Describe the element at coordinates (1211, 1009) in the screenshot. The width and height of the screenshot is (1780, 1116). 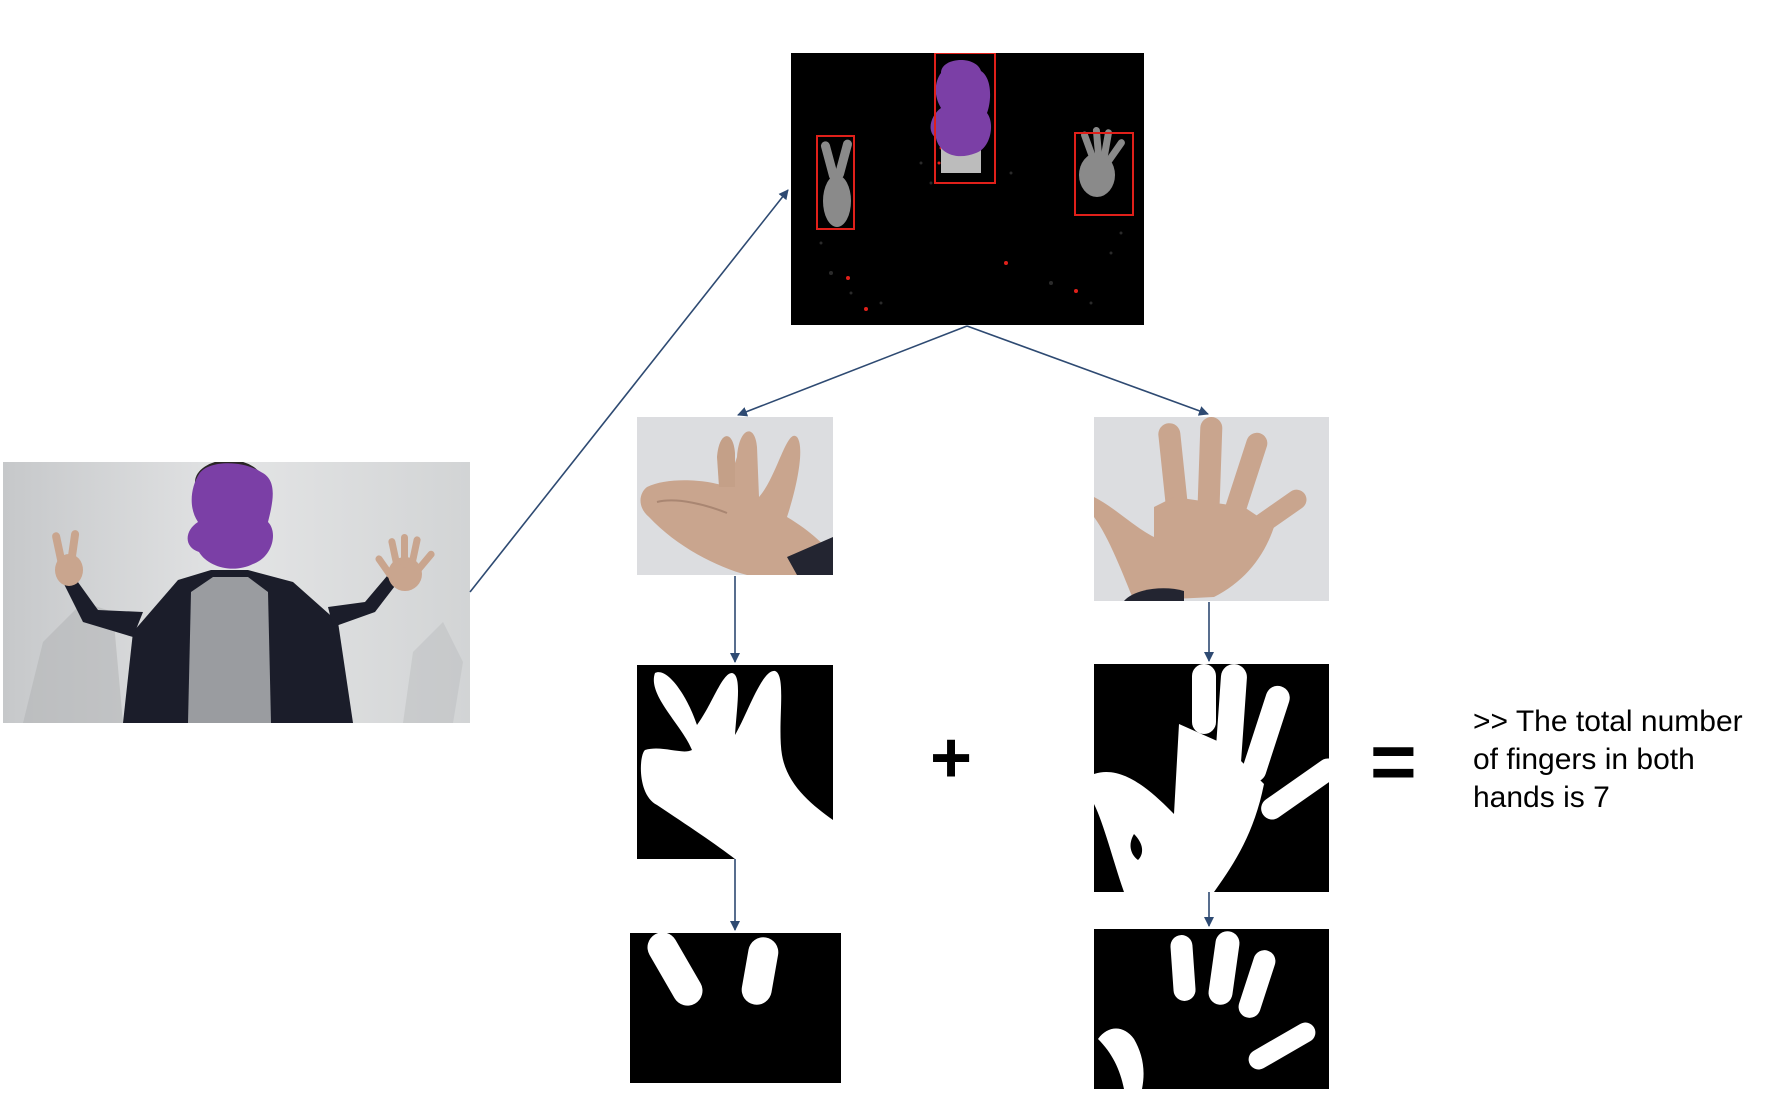
I see `right-fingers-mask` at that location.